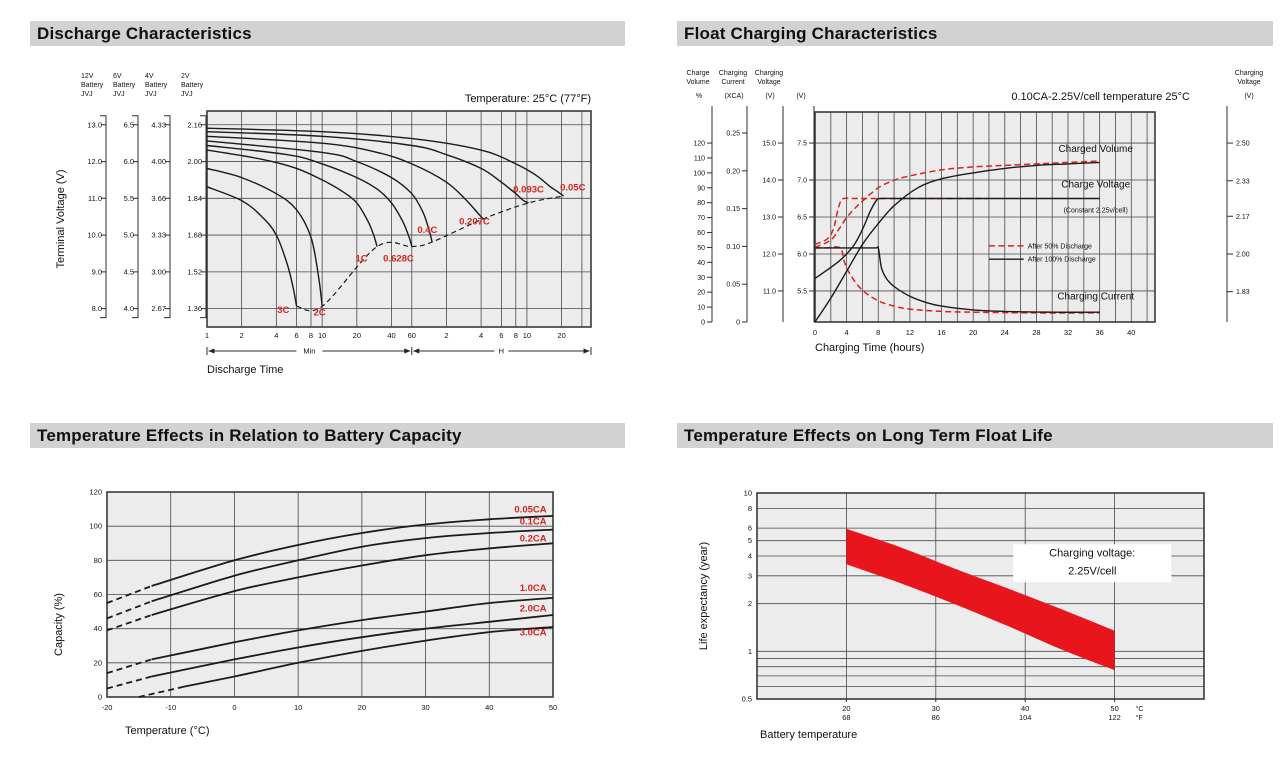 The image size is (1283, 778). What do you see at coordinates (61, 218) in the screenshot?
I see `svg-text: Terminal Voltage (V)` at bounding box center [61, 218].